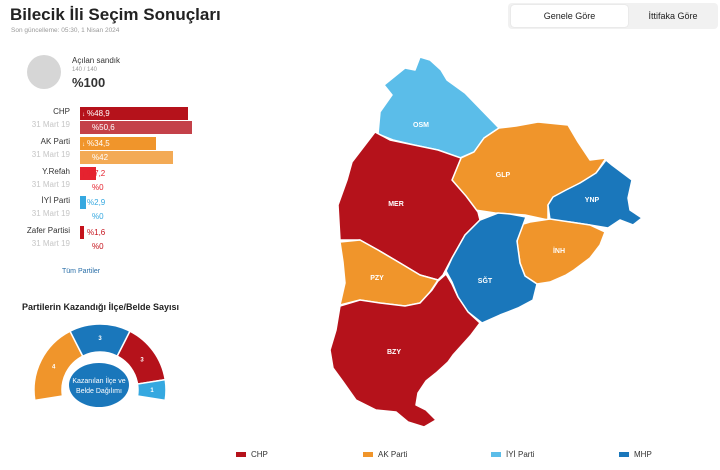 This screenshot has width=720, height=470. I want to click on tab-general: Genele Göre, so click(569, 16).